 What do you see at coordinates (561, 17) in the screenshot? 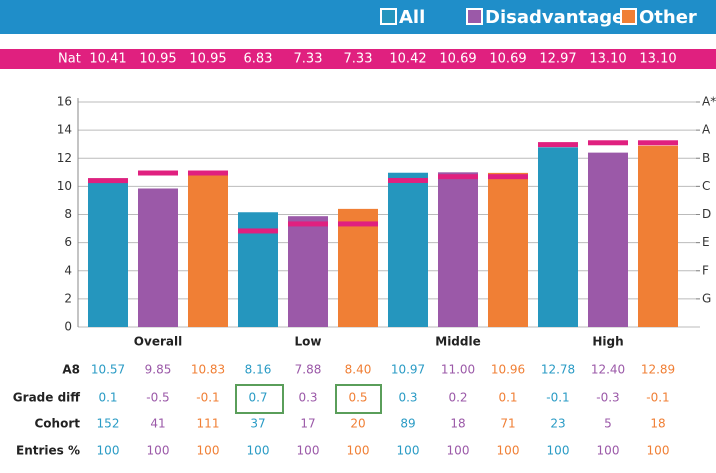
I see `legend-label: Disadvantaged` at bounding box center [561, 17].